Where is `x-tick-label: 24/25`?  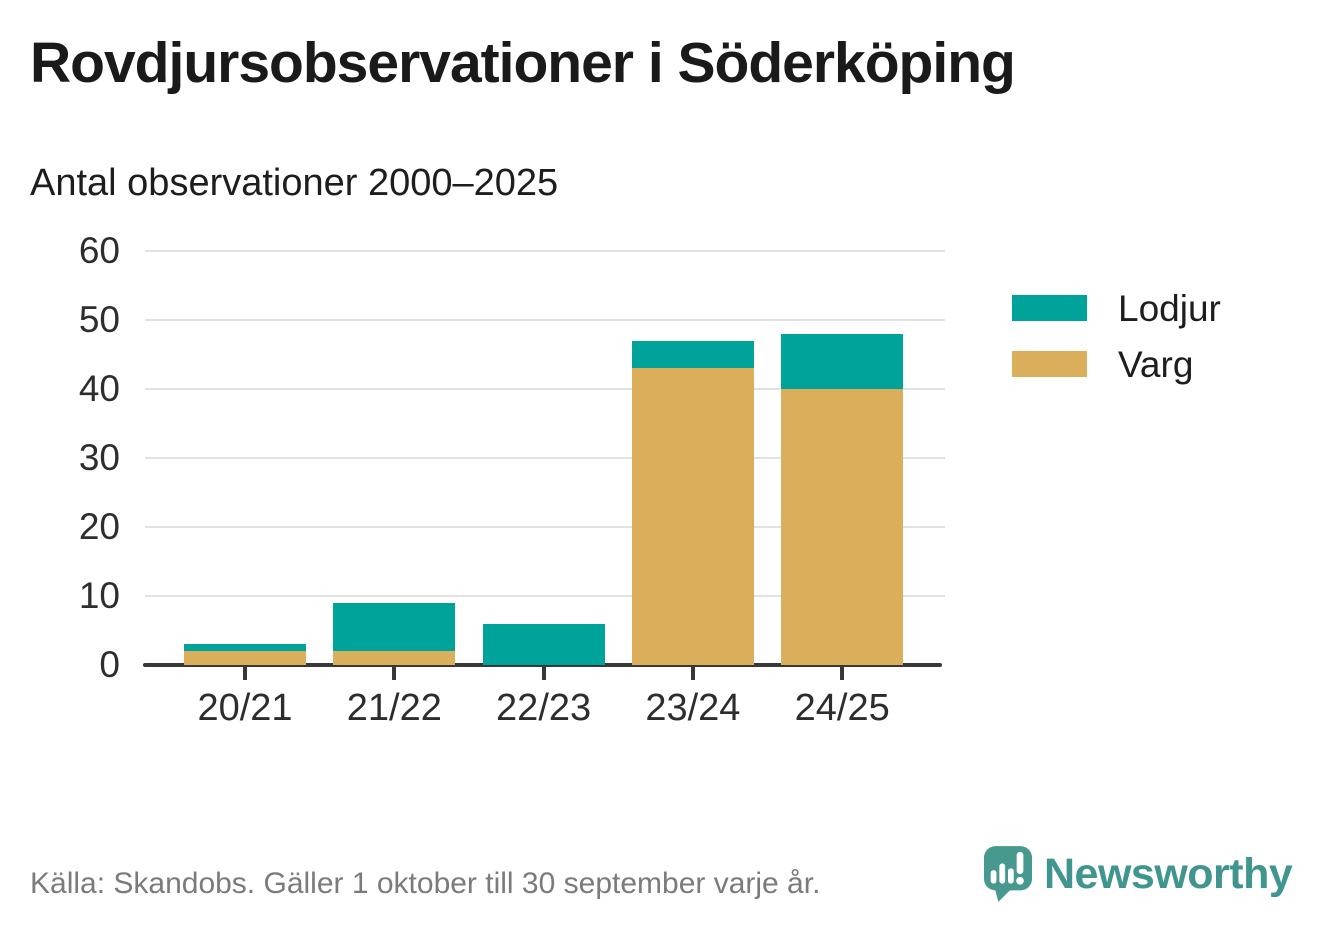 x-tick-label: 24/25 is located at coordinates (842, 708).